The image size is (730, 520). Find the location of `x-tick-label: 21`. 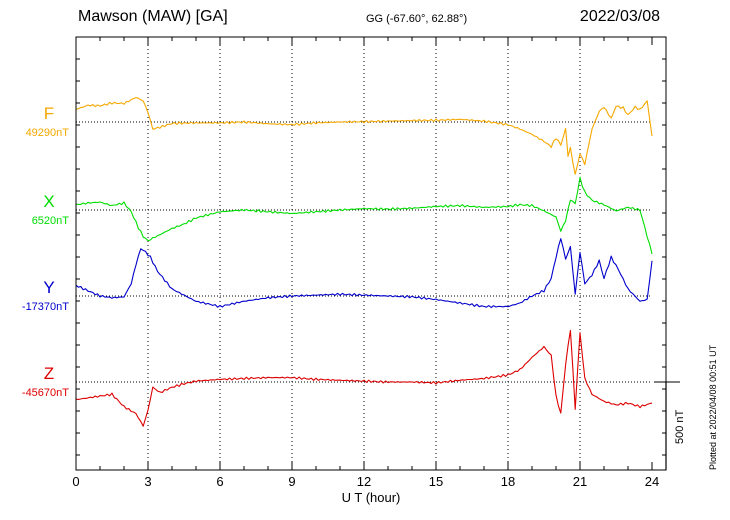

x-tick-label: 21 is located at coordinates (580, 481).